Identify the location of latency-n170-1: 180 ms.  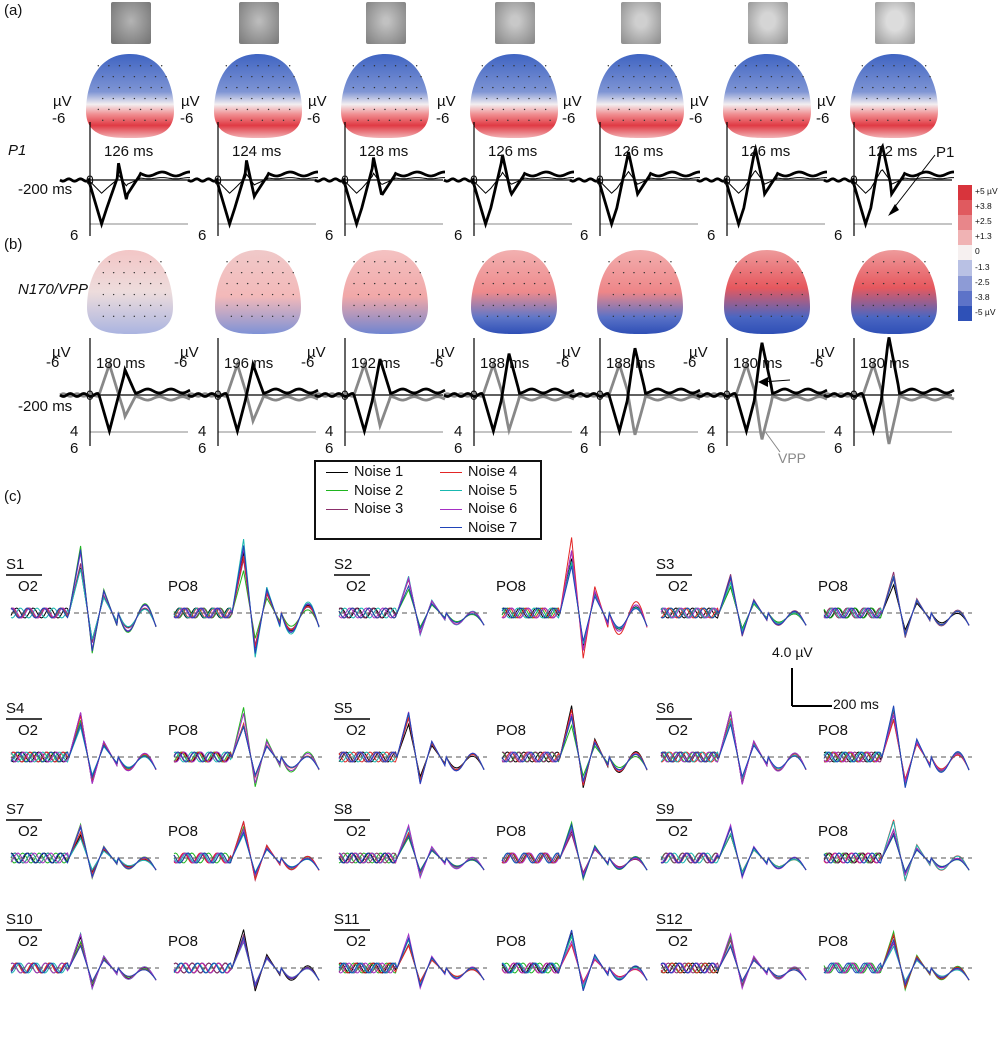
(121, 363).